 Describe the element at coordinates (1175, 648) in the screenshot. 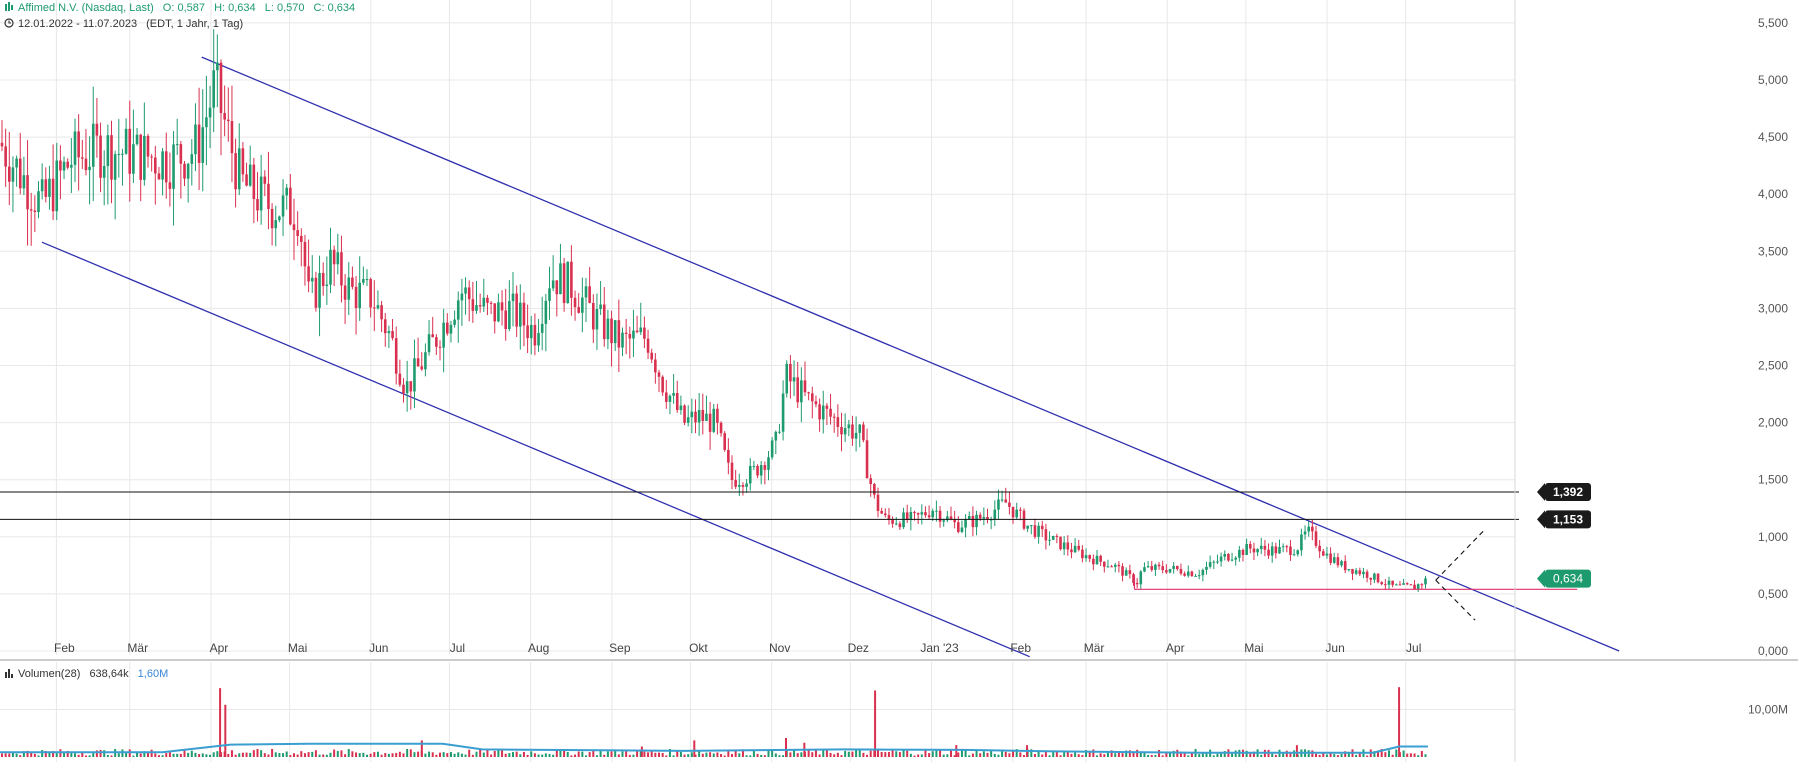

I see `x-tick-label: Apr` at that location.